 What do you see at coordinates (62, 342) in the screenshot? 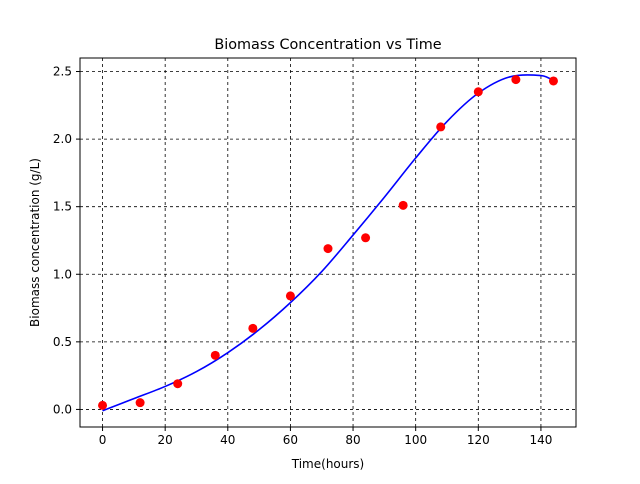
I see `y-tick-label: 0.5` at bounding box center [62, 342].